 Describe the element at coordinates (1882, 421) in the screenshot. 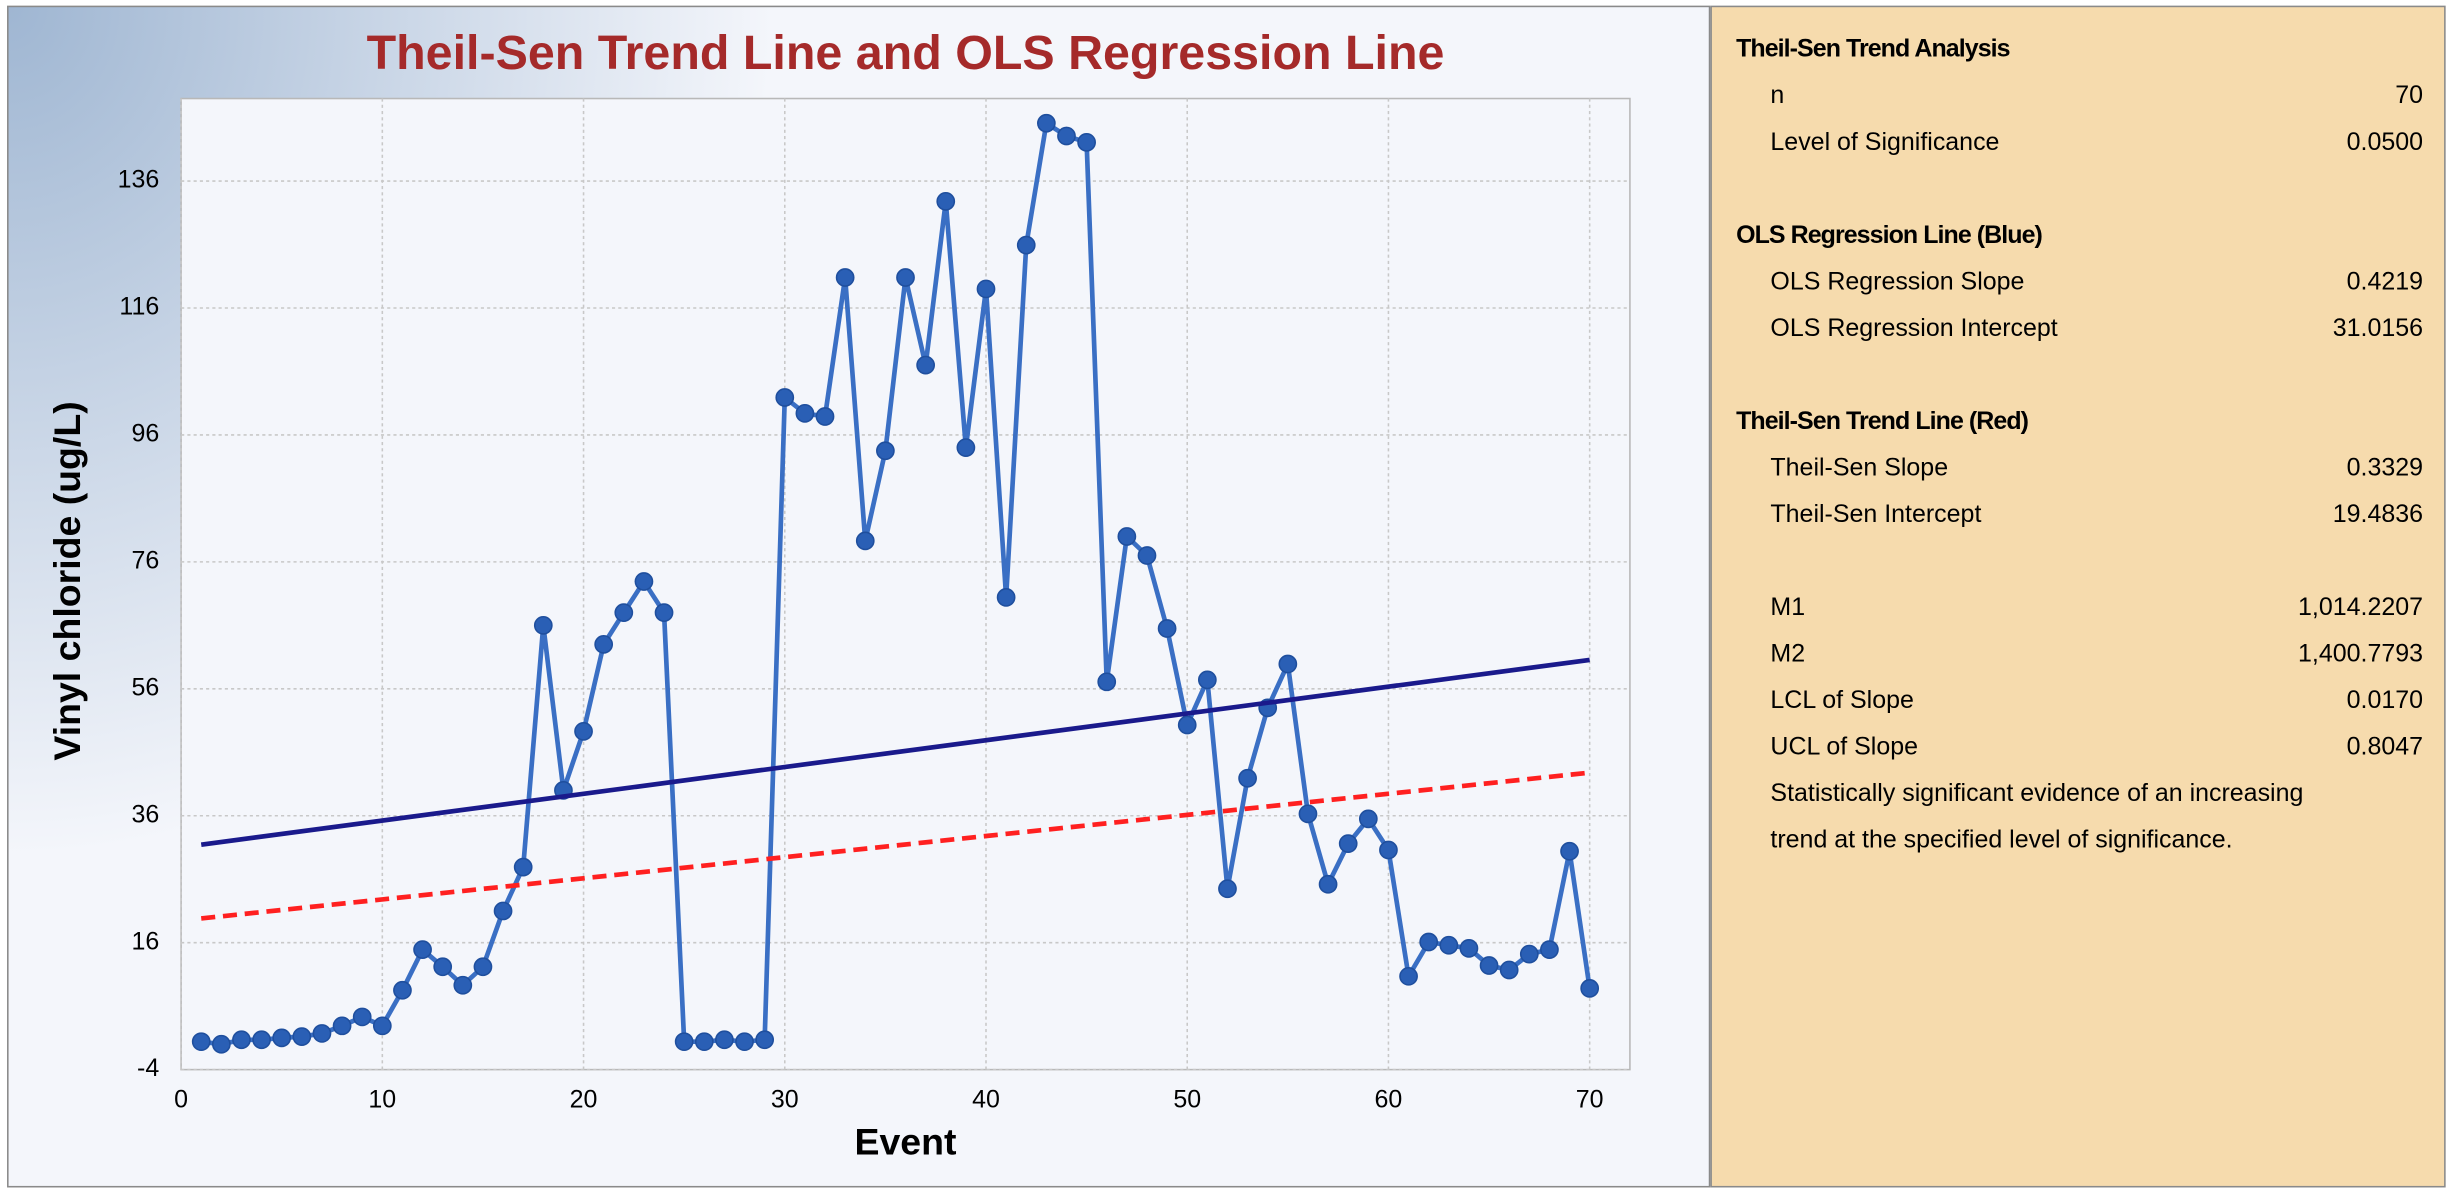

I see `section-title: Theil-Sen Trend Line (Red)` at that location.